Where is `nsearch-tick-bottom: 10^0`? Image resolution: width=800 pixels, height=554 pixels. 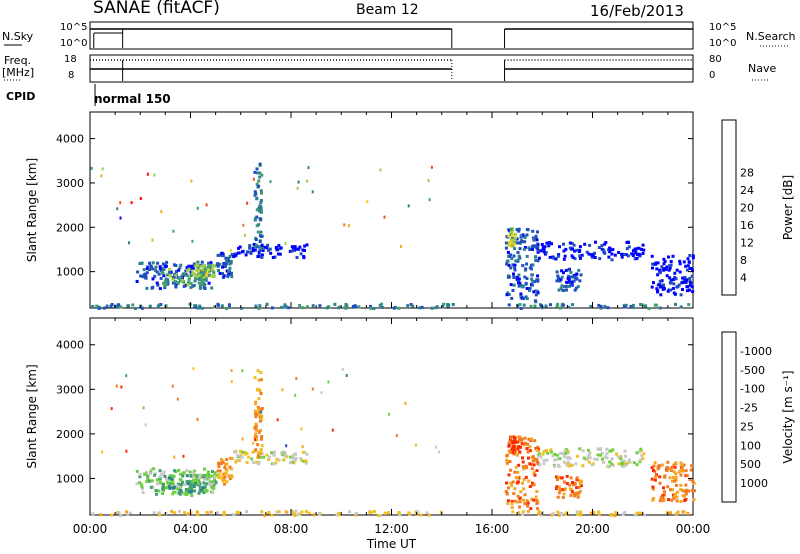
nsearch-tick-bottom: 10^0 is located at coordinates (723, 43).